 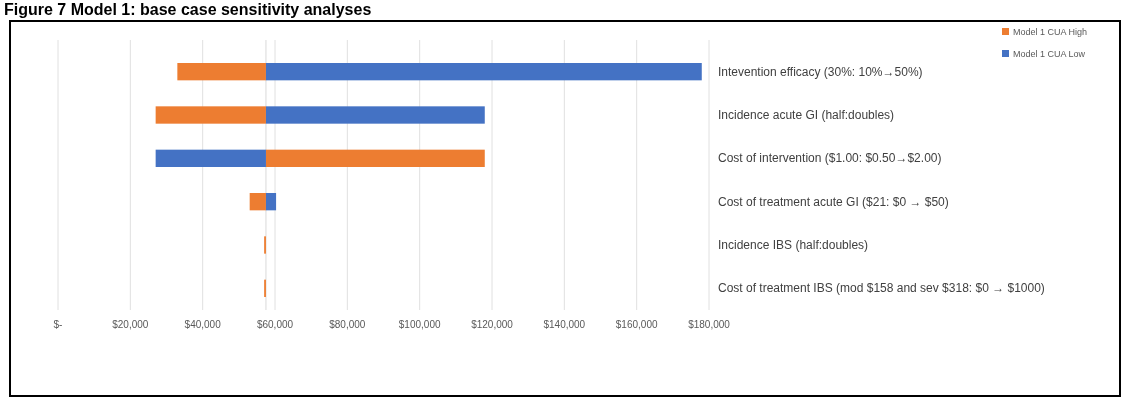 I want to click on x-tick-label: $140,000, so click(x=564, y=324).